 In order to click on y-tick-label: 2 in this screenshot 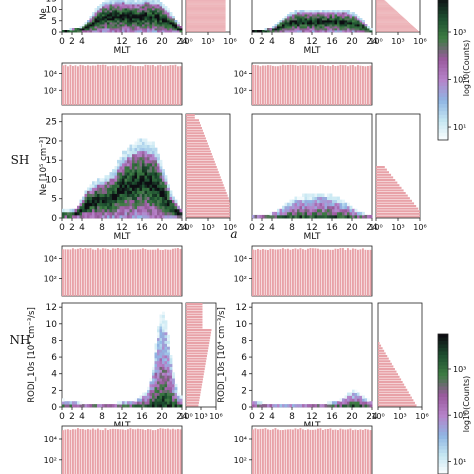, I will do `click(54, 391)`.